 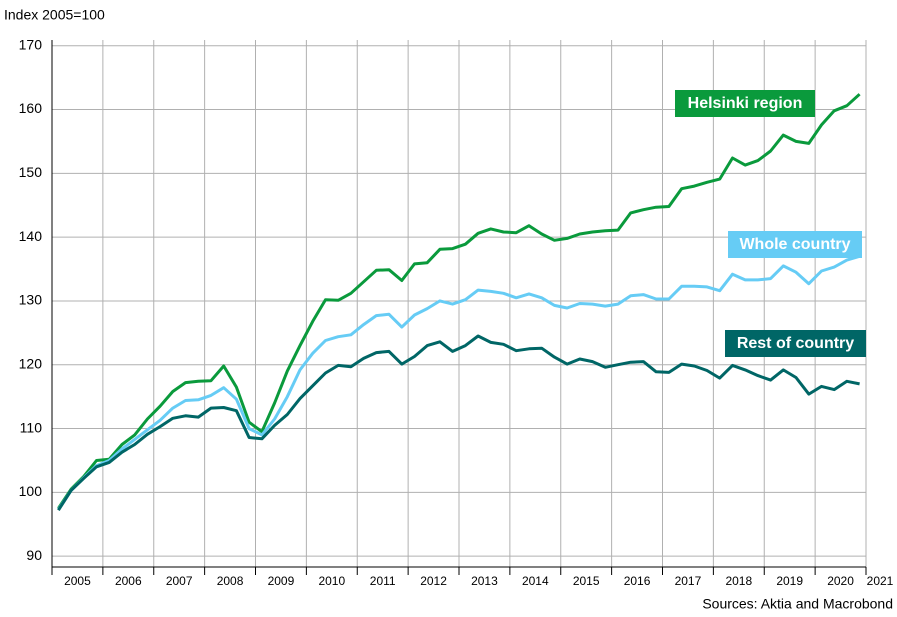 I want to click on legend-label: Rest of country, so click(x=795, y=343).